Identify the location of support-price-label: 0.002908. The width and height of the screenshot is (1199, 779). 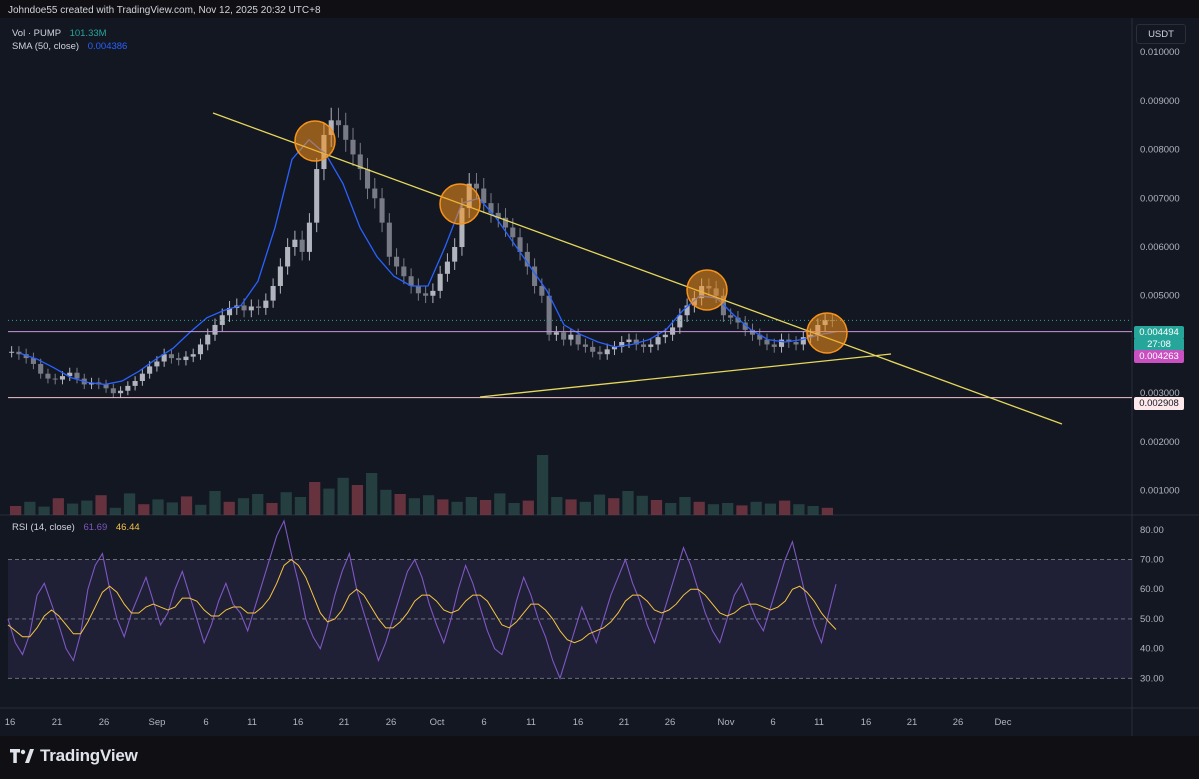
(1159, 403).